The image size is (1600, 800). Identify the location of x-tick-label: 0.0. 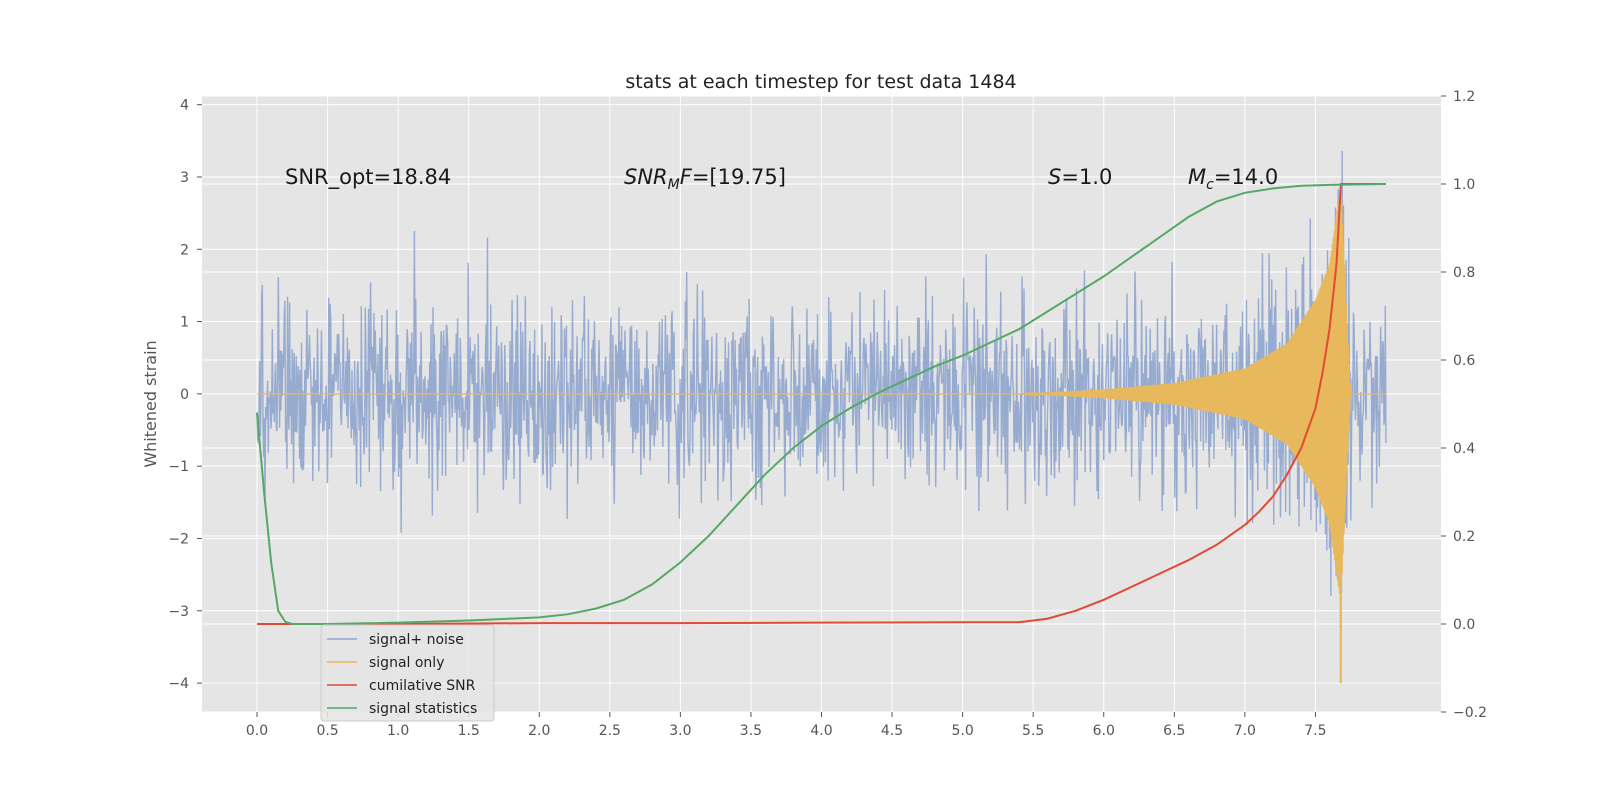
(257, 731).